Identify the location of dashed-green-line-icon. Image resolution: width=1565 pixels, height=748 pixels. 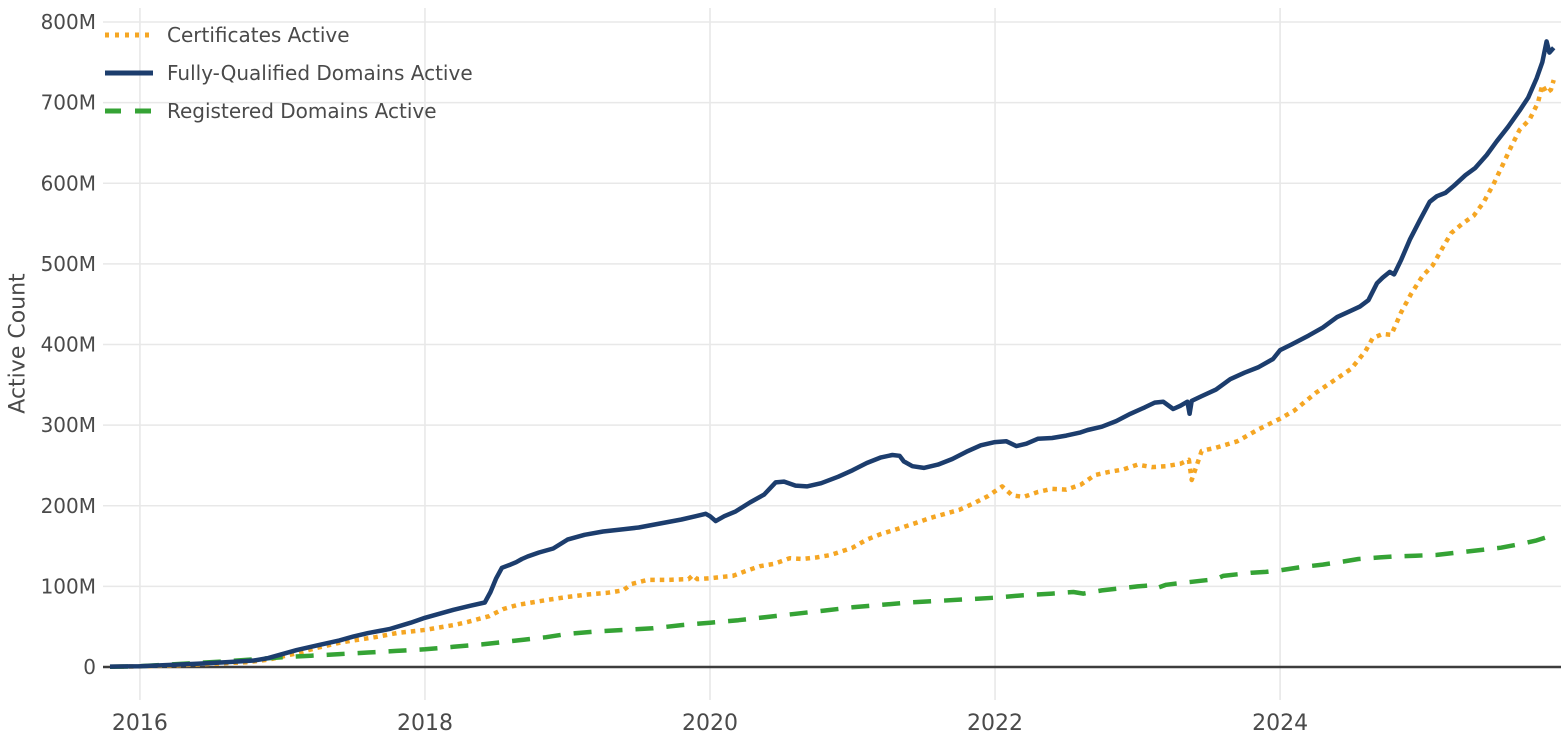
(129, 111).